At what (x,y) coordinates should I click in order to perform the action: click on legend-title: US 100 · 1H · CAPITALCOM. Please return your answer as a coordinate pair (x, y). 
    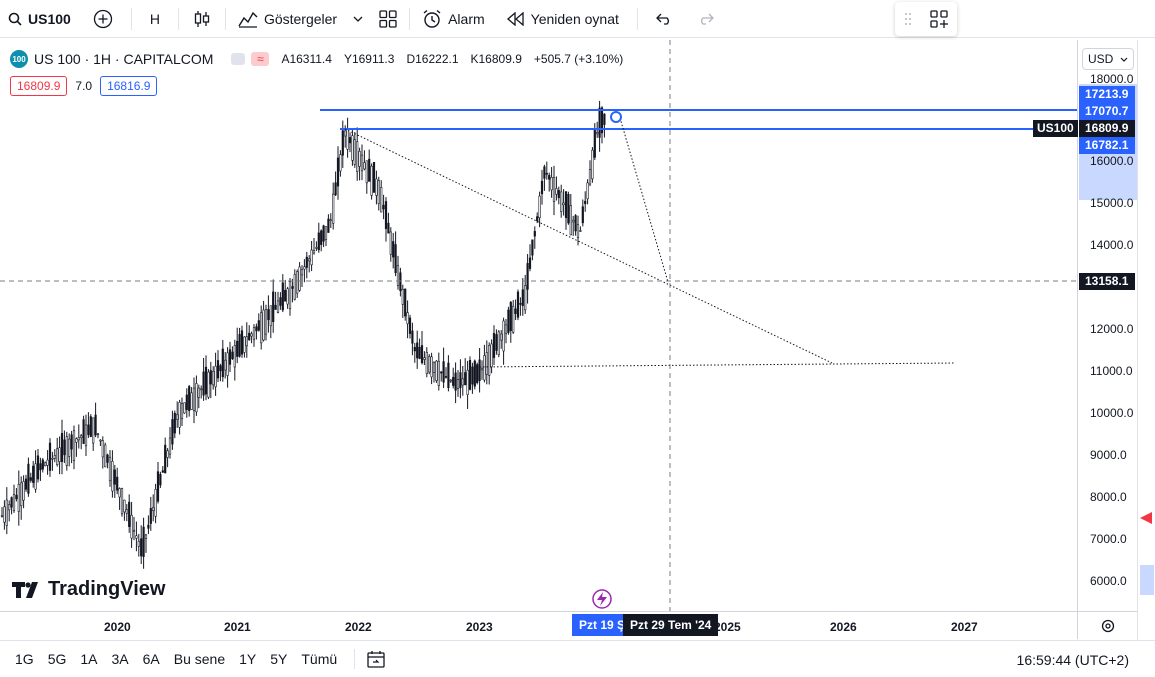
    Looking at the image, I should click on (124, 59).